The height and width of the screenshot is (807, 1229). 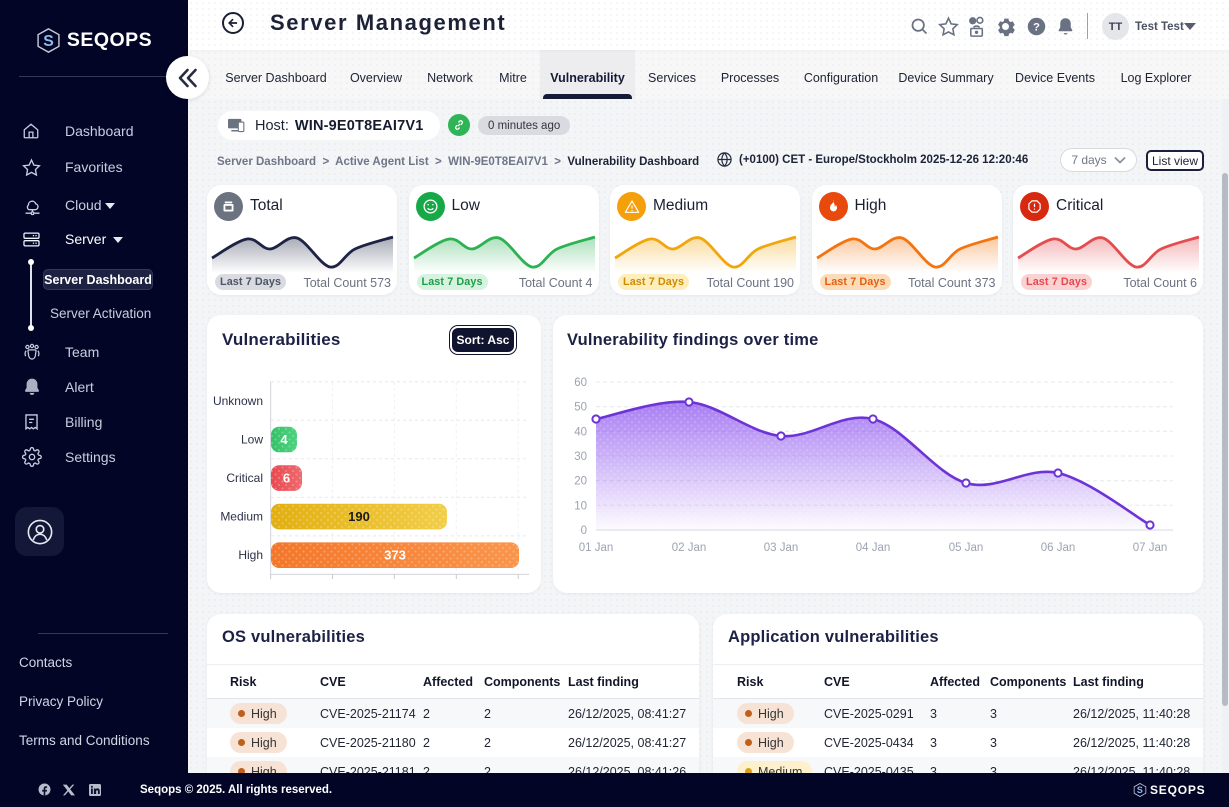 I want to click on svg-text: 190, so click(x=359, y=516).